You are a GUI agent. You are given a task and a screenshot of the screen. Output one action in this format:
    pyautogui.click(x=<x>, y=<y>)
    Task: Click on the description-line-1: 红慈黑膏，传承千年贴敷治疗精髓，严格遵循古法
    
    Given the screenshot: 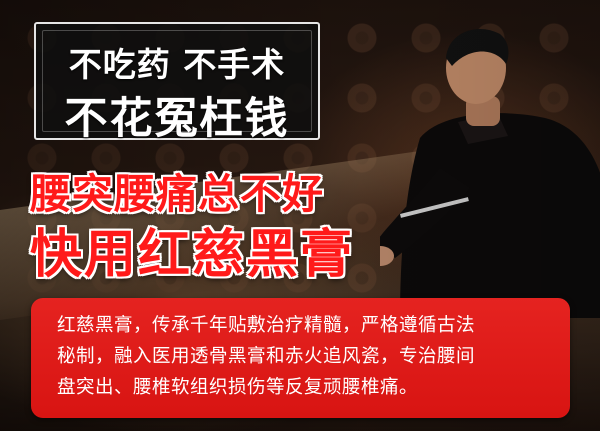 What is the action you would take?
    pyautogui.click(x=266, y=325)
    